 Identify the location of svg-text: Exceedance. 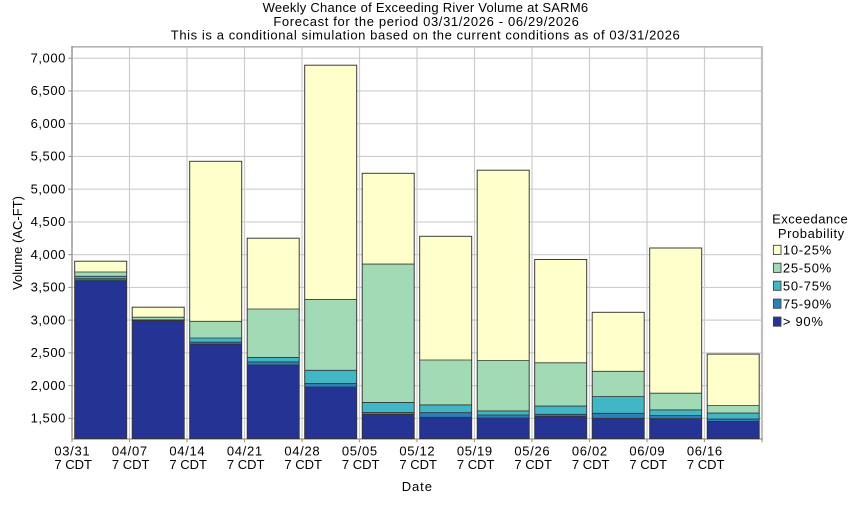
(810, 219).